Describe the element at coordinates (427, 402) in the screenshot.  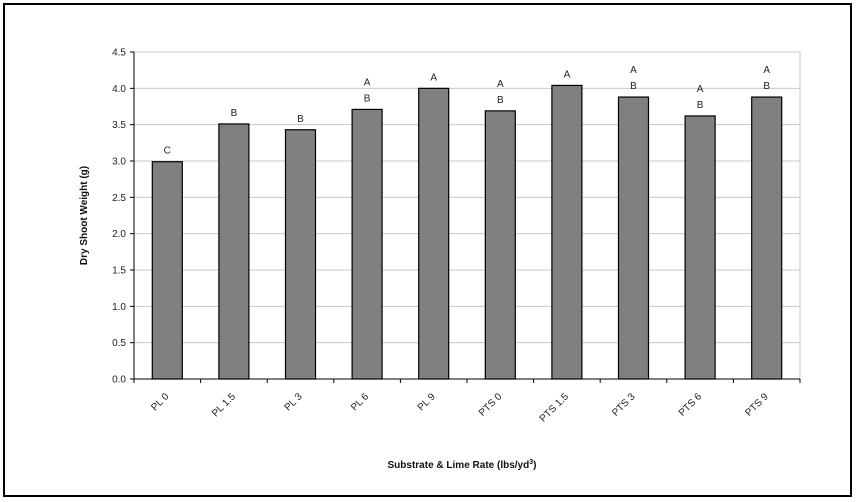
I see `x-tick-label: PL 9` at that location.